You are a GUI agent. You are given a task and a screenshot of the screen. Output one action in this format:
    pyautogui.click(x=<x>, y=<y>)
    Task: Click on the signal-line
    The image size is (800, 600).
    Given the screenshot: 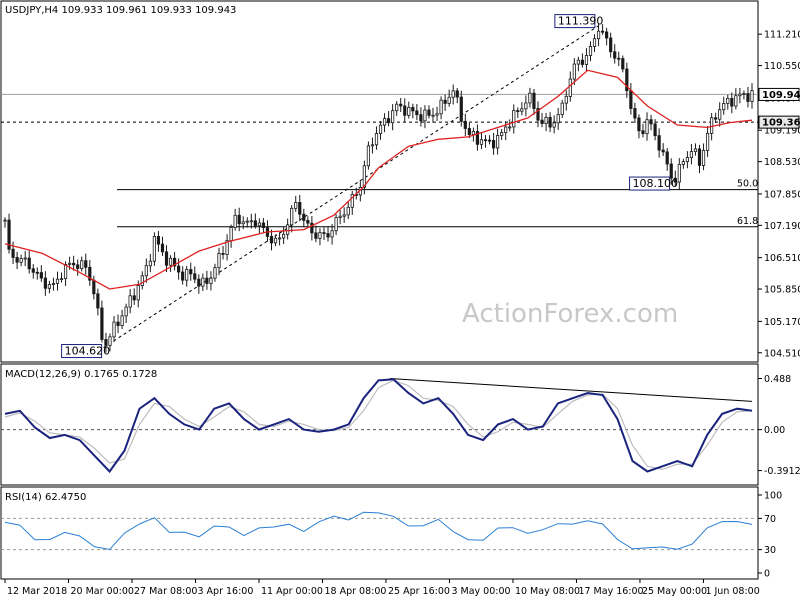 What is the action you would take?
    pyautogui.click(x=378, y=425)
    